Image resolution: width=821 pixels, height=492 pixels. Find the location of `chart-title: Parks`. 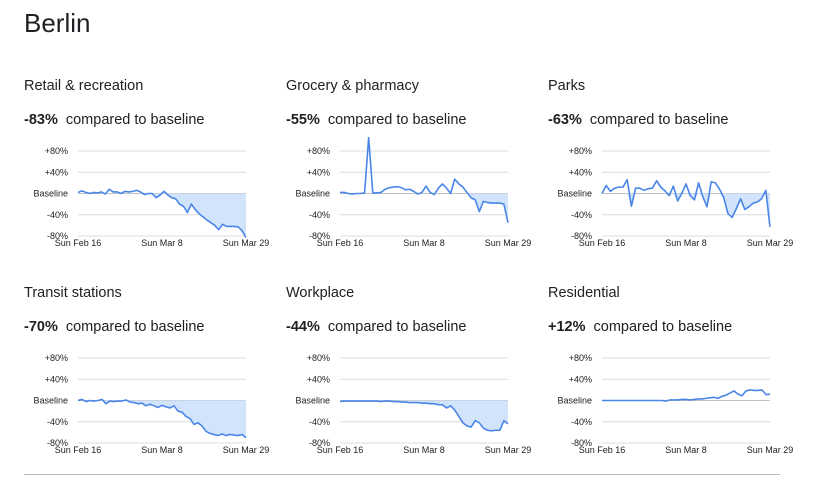

chart-title: Parks is located at coordinates (567, 86).